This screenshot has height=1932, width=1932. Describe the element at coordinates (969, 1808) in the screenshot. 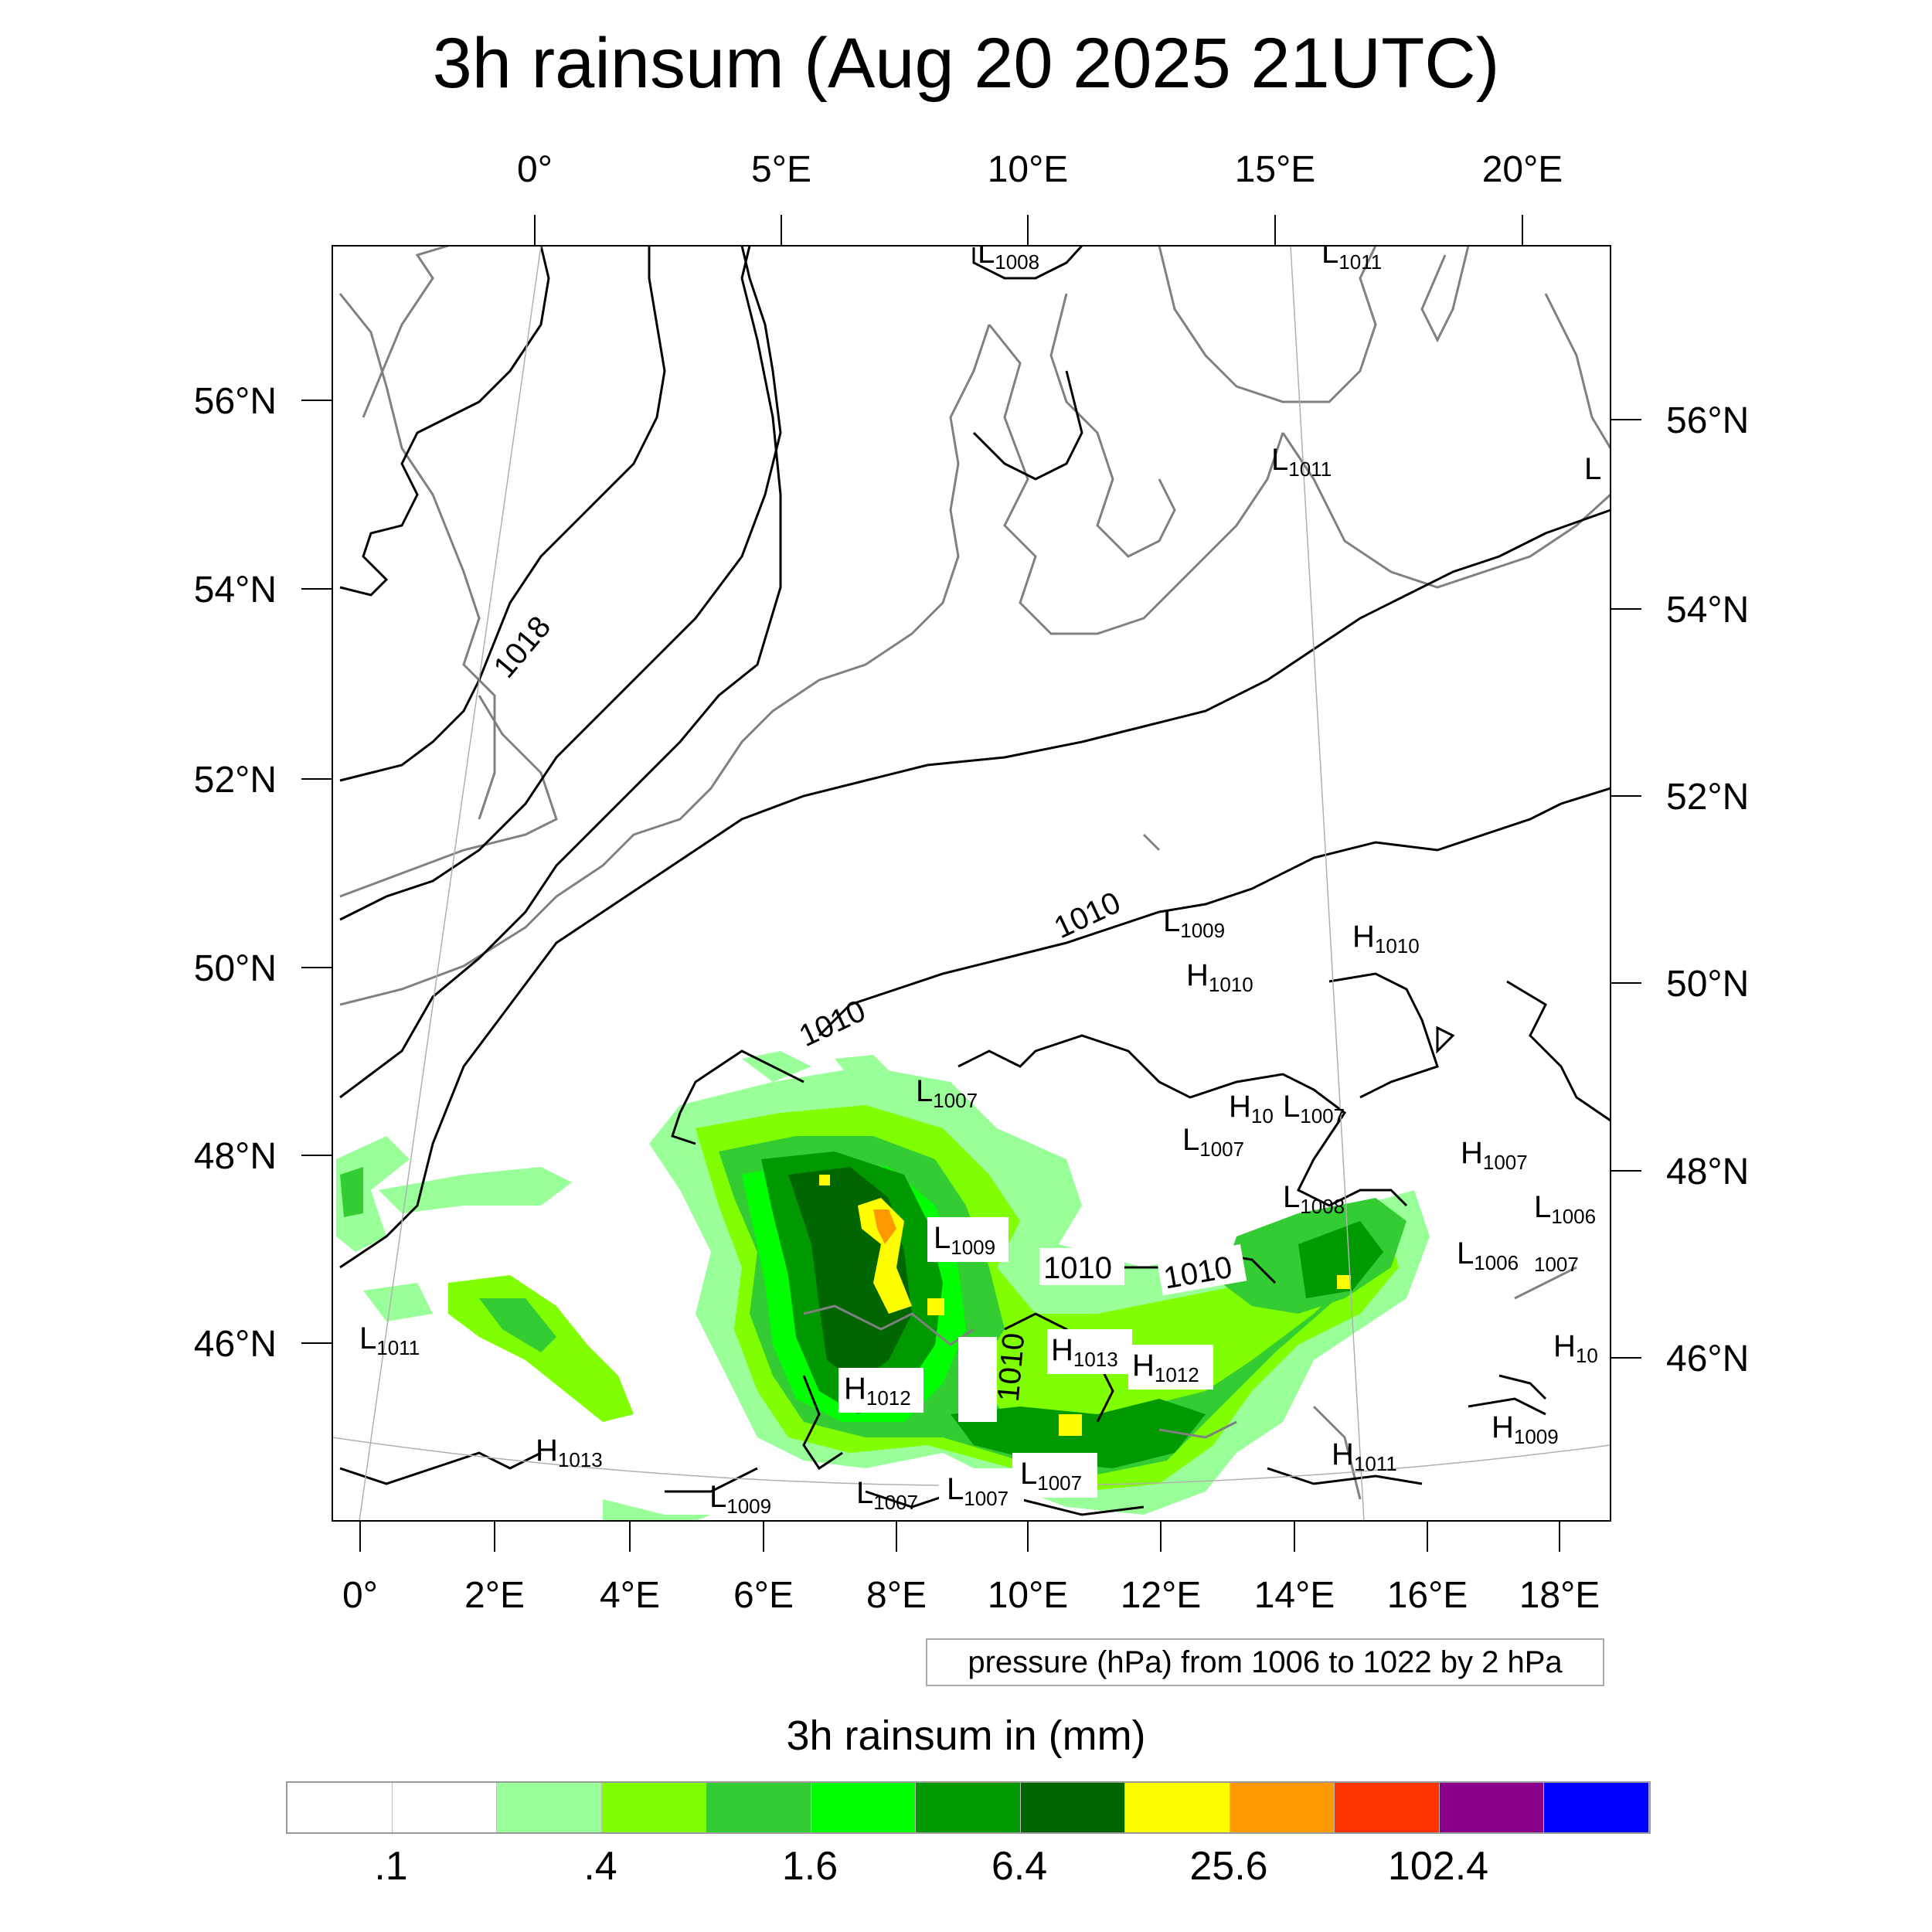

I see `colorbar` at that location.